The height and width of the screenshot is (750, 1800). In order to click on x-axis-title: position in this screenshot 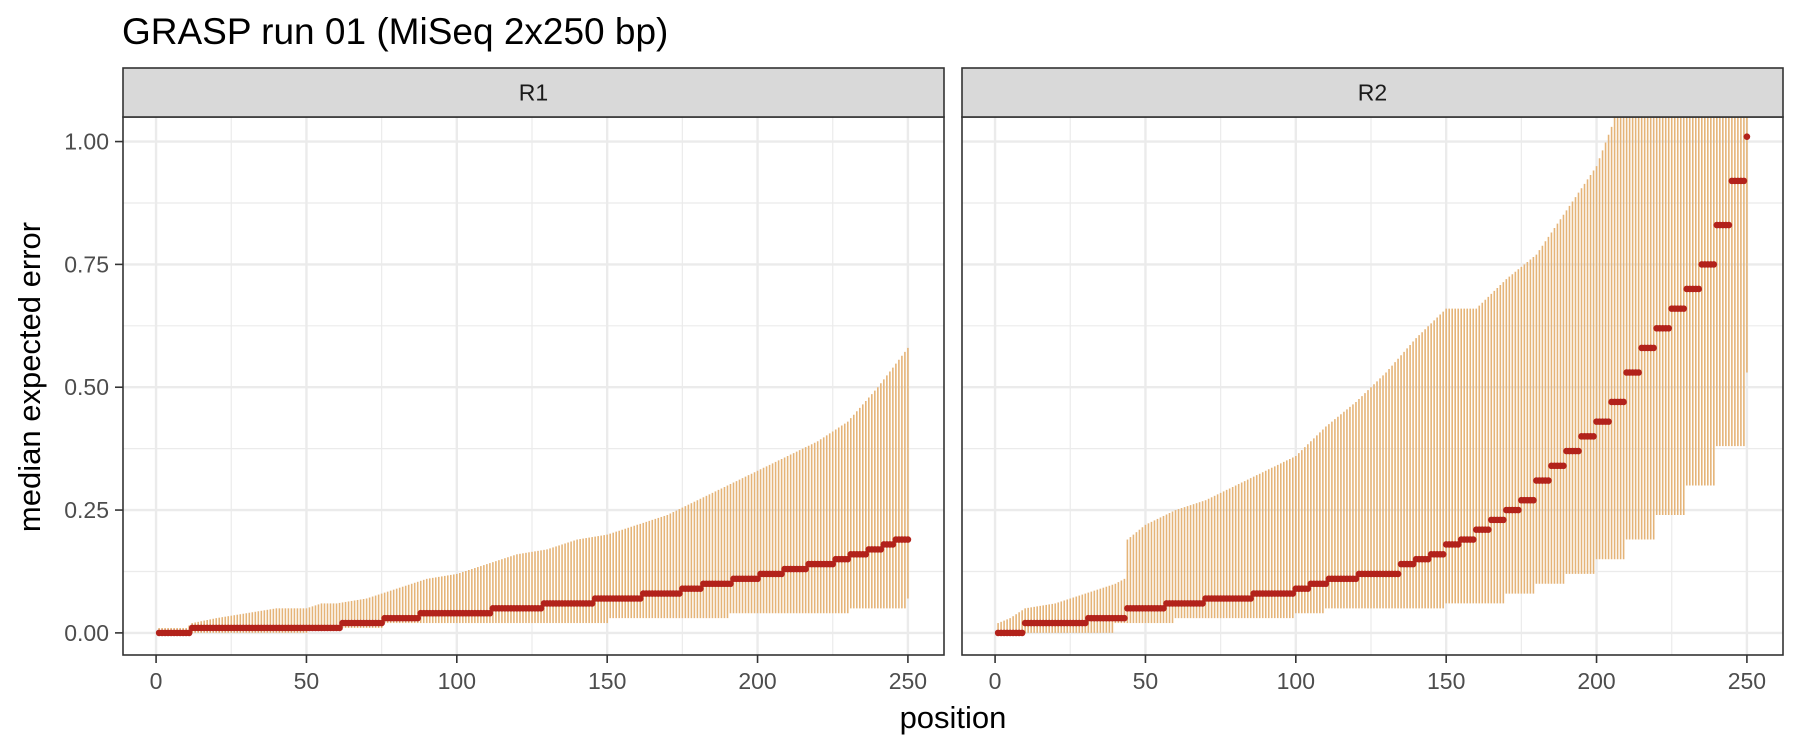, I will do `click(953, 717)`.